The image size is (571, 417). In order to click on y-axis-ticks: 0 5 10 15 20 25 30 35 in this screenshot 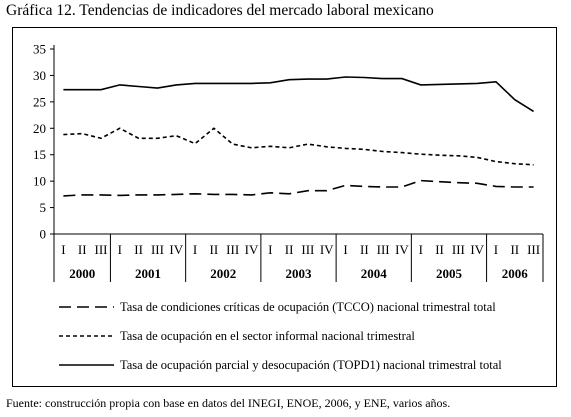, I will do `click(43, 142)`.